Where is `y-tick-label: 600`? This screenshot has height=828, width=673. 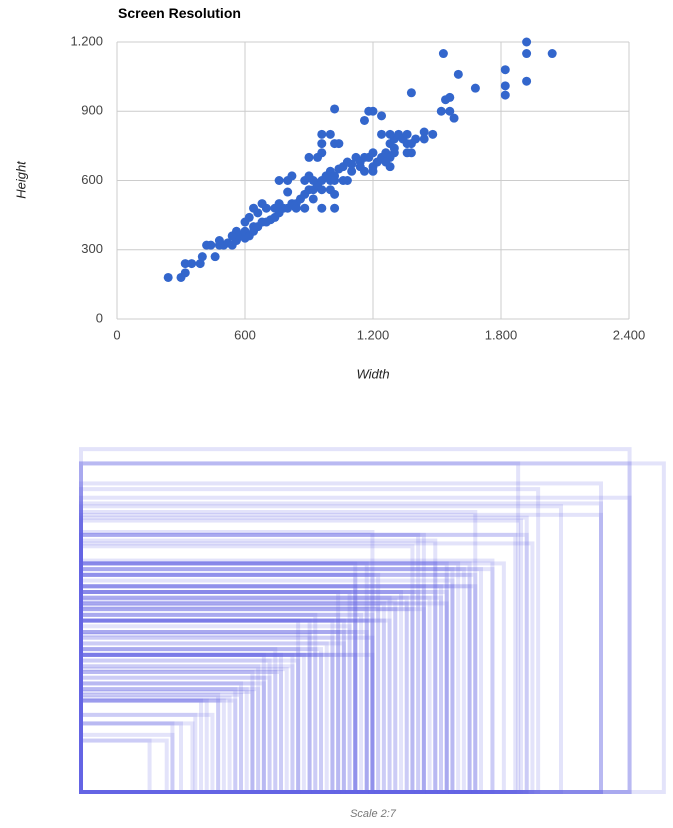
y-tick-label: 600 is located at coordinates (92, 179).